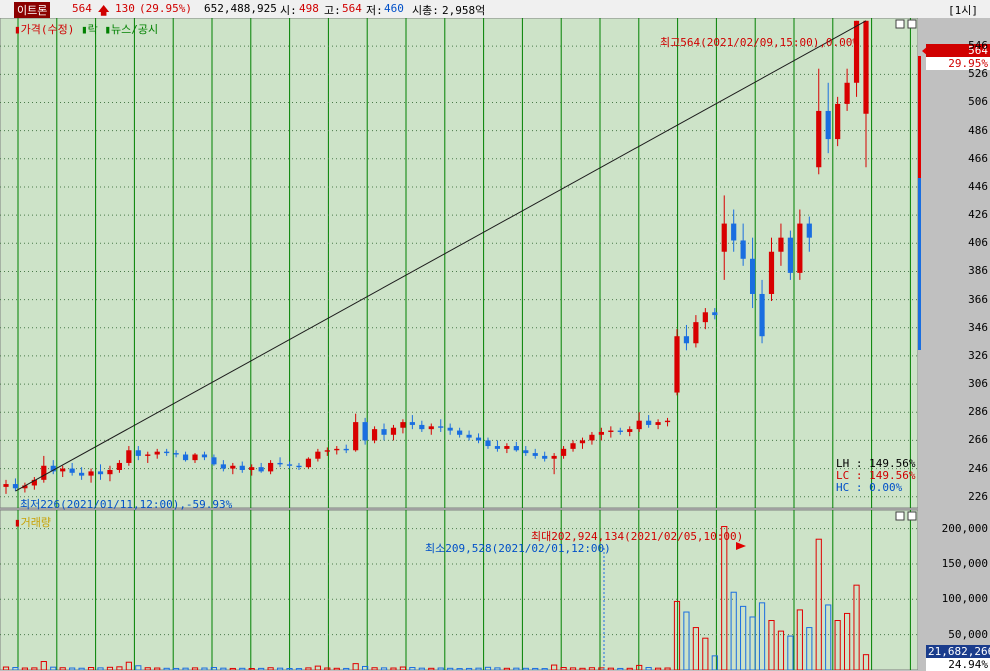  I want to click on price-tick-label: 326, so click(978, 355).